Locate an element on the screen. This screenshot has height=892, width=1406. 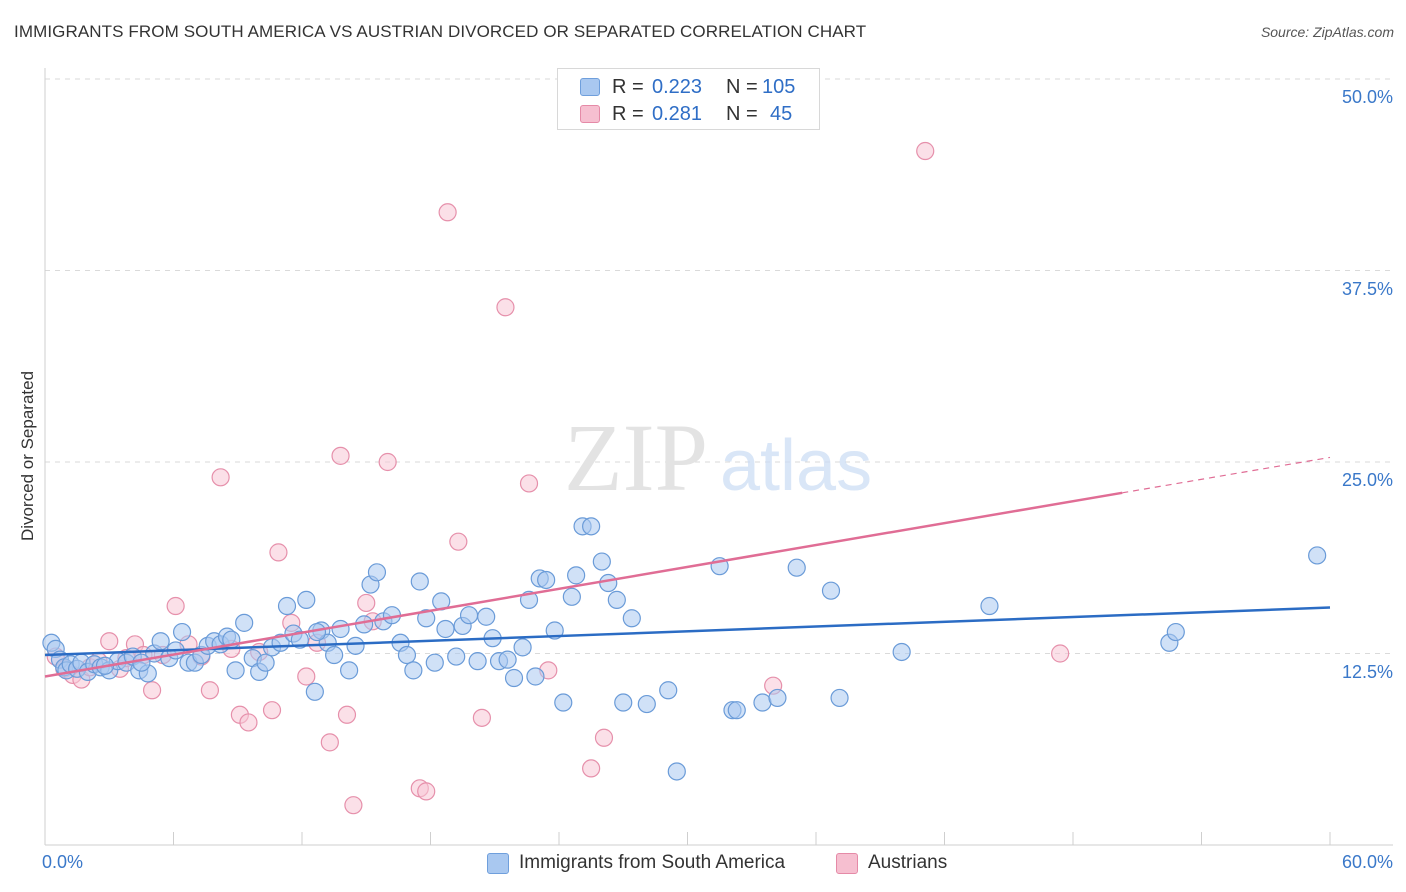
legend-r-label: R = is located at coordinates (631, 114).